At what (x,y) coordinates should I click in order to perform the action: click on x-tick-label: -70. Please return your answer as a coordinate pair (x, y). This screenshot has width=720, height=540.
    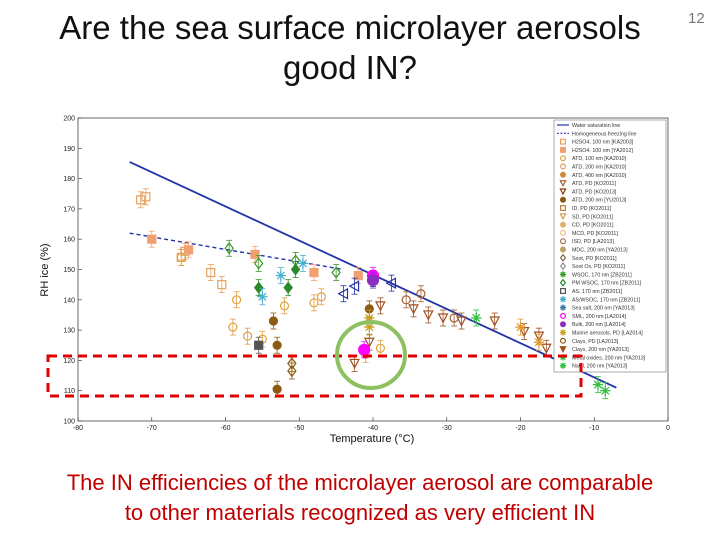
    Looking at the image, I should click on (152, 428).